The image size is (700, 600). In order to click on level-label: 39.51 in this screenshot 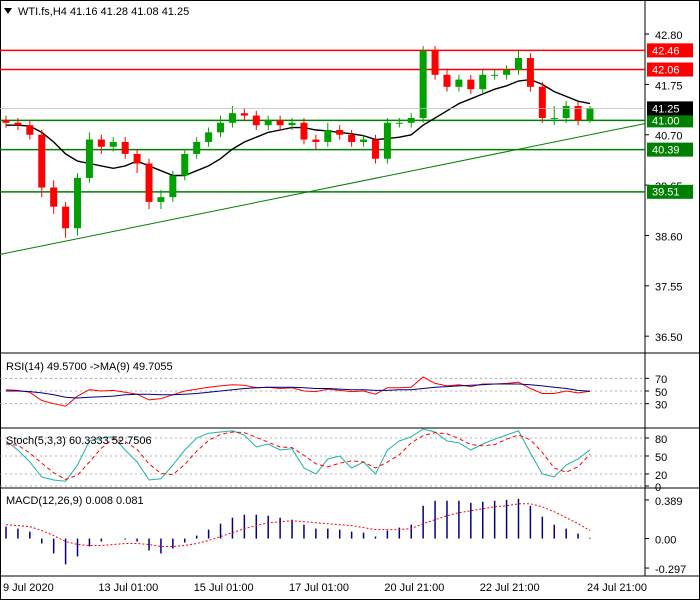, I will do `click(666, 193)`.